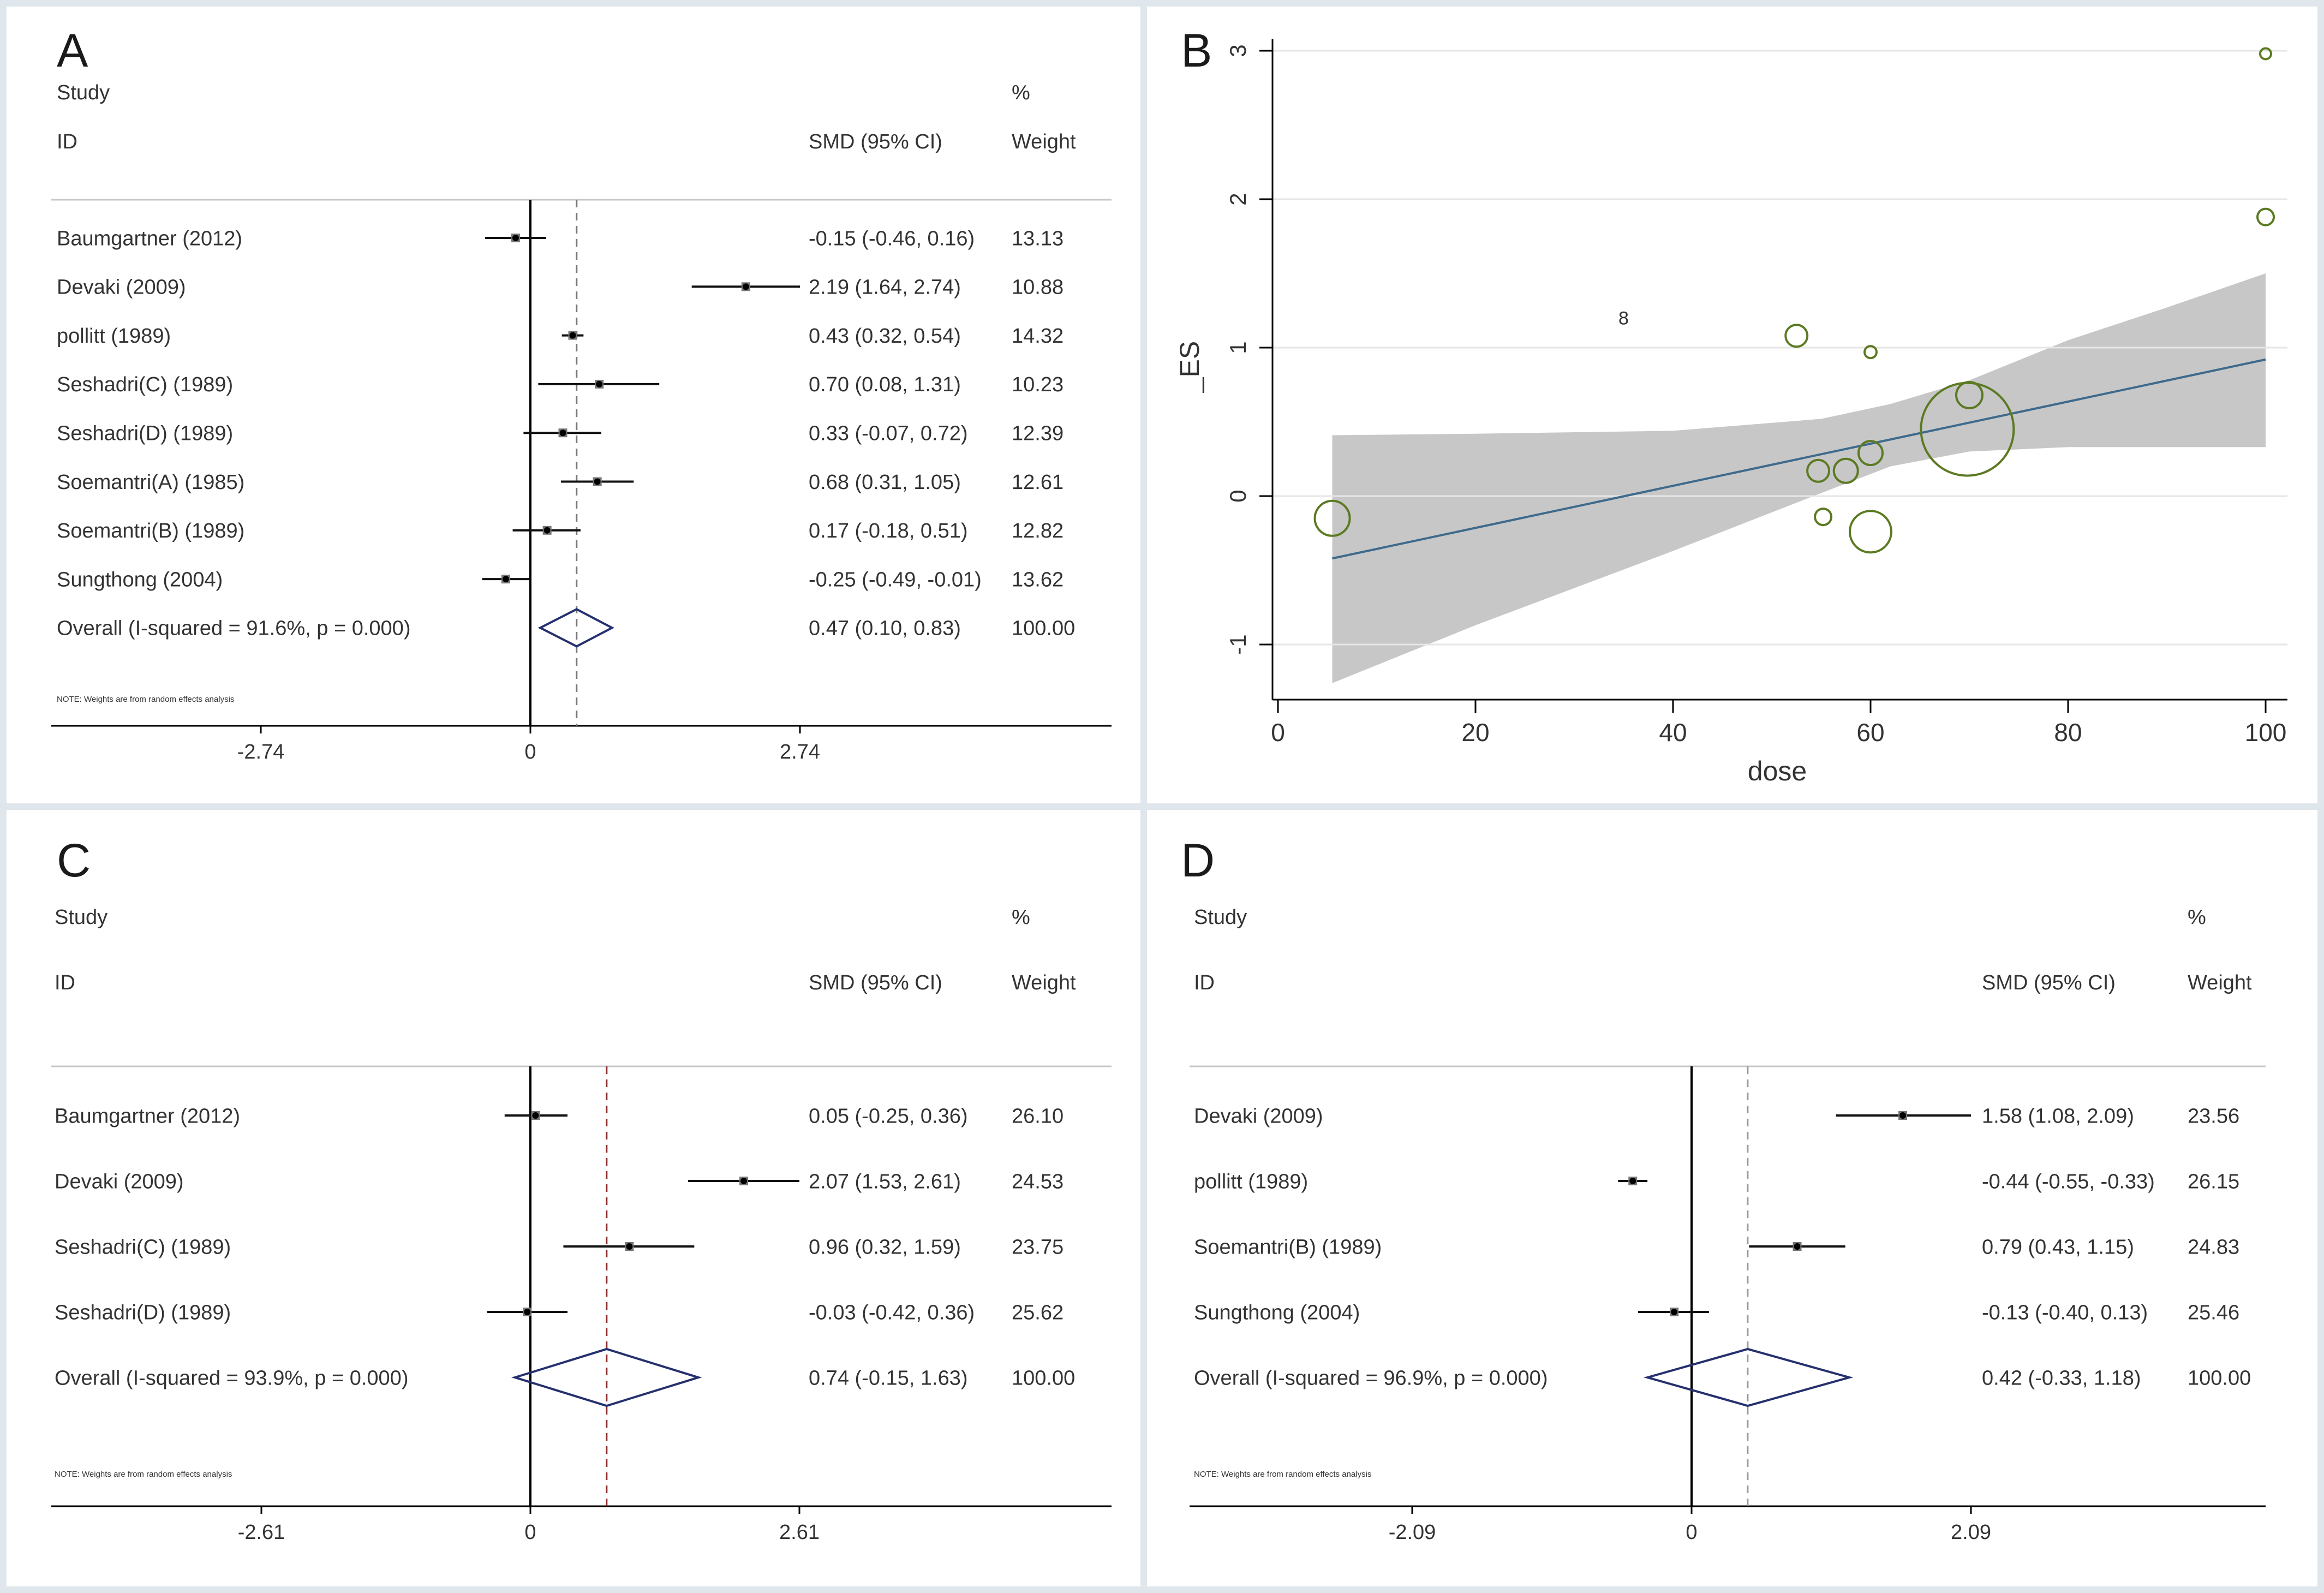 This screenshot has width=2324, height=1593. What do you see at coordinates (892, 1312) in the screenshot?
I see `study-ci: -0.03 (-0.42, 0.36)` at bounding box center [892, 1312].